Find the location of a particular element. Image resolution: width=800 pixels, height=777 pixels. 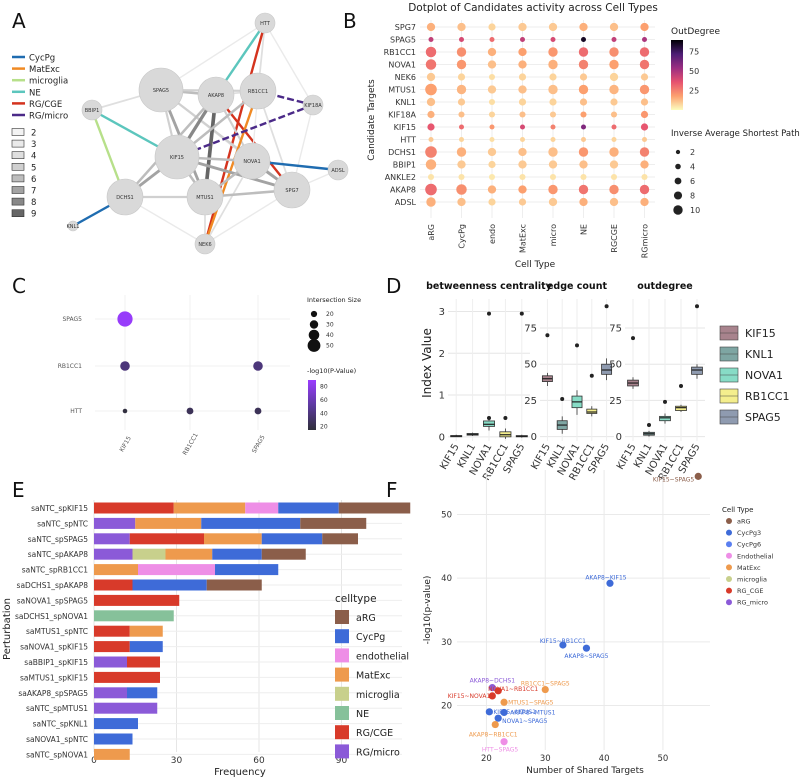

network-node-label: KIF18A is located at coordinates (313, 106).